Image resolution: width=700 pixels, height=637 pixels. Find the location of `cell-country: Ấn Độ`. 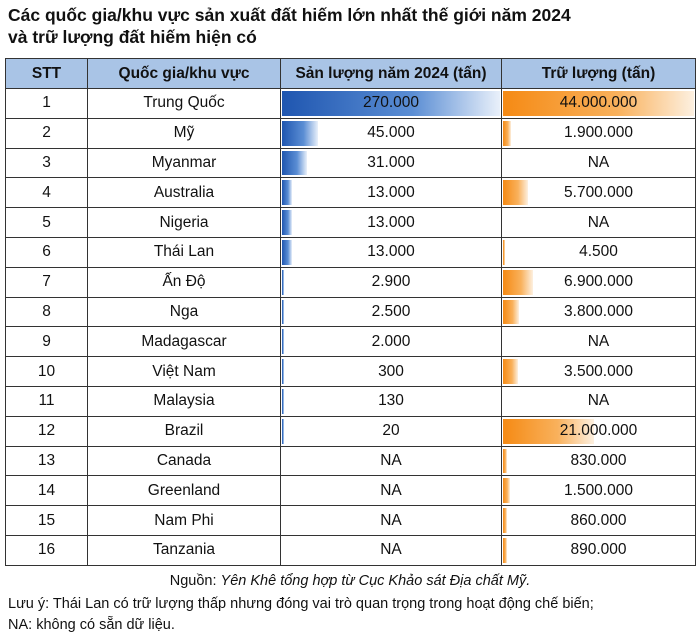

cell-country: Ấn Độ is located at coordinates (184, 282).